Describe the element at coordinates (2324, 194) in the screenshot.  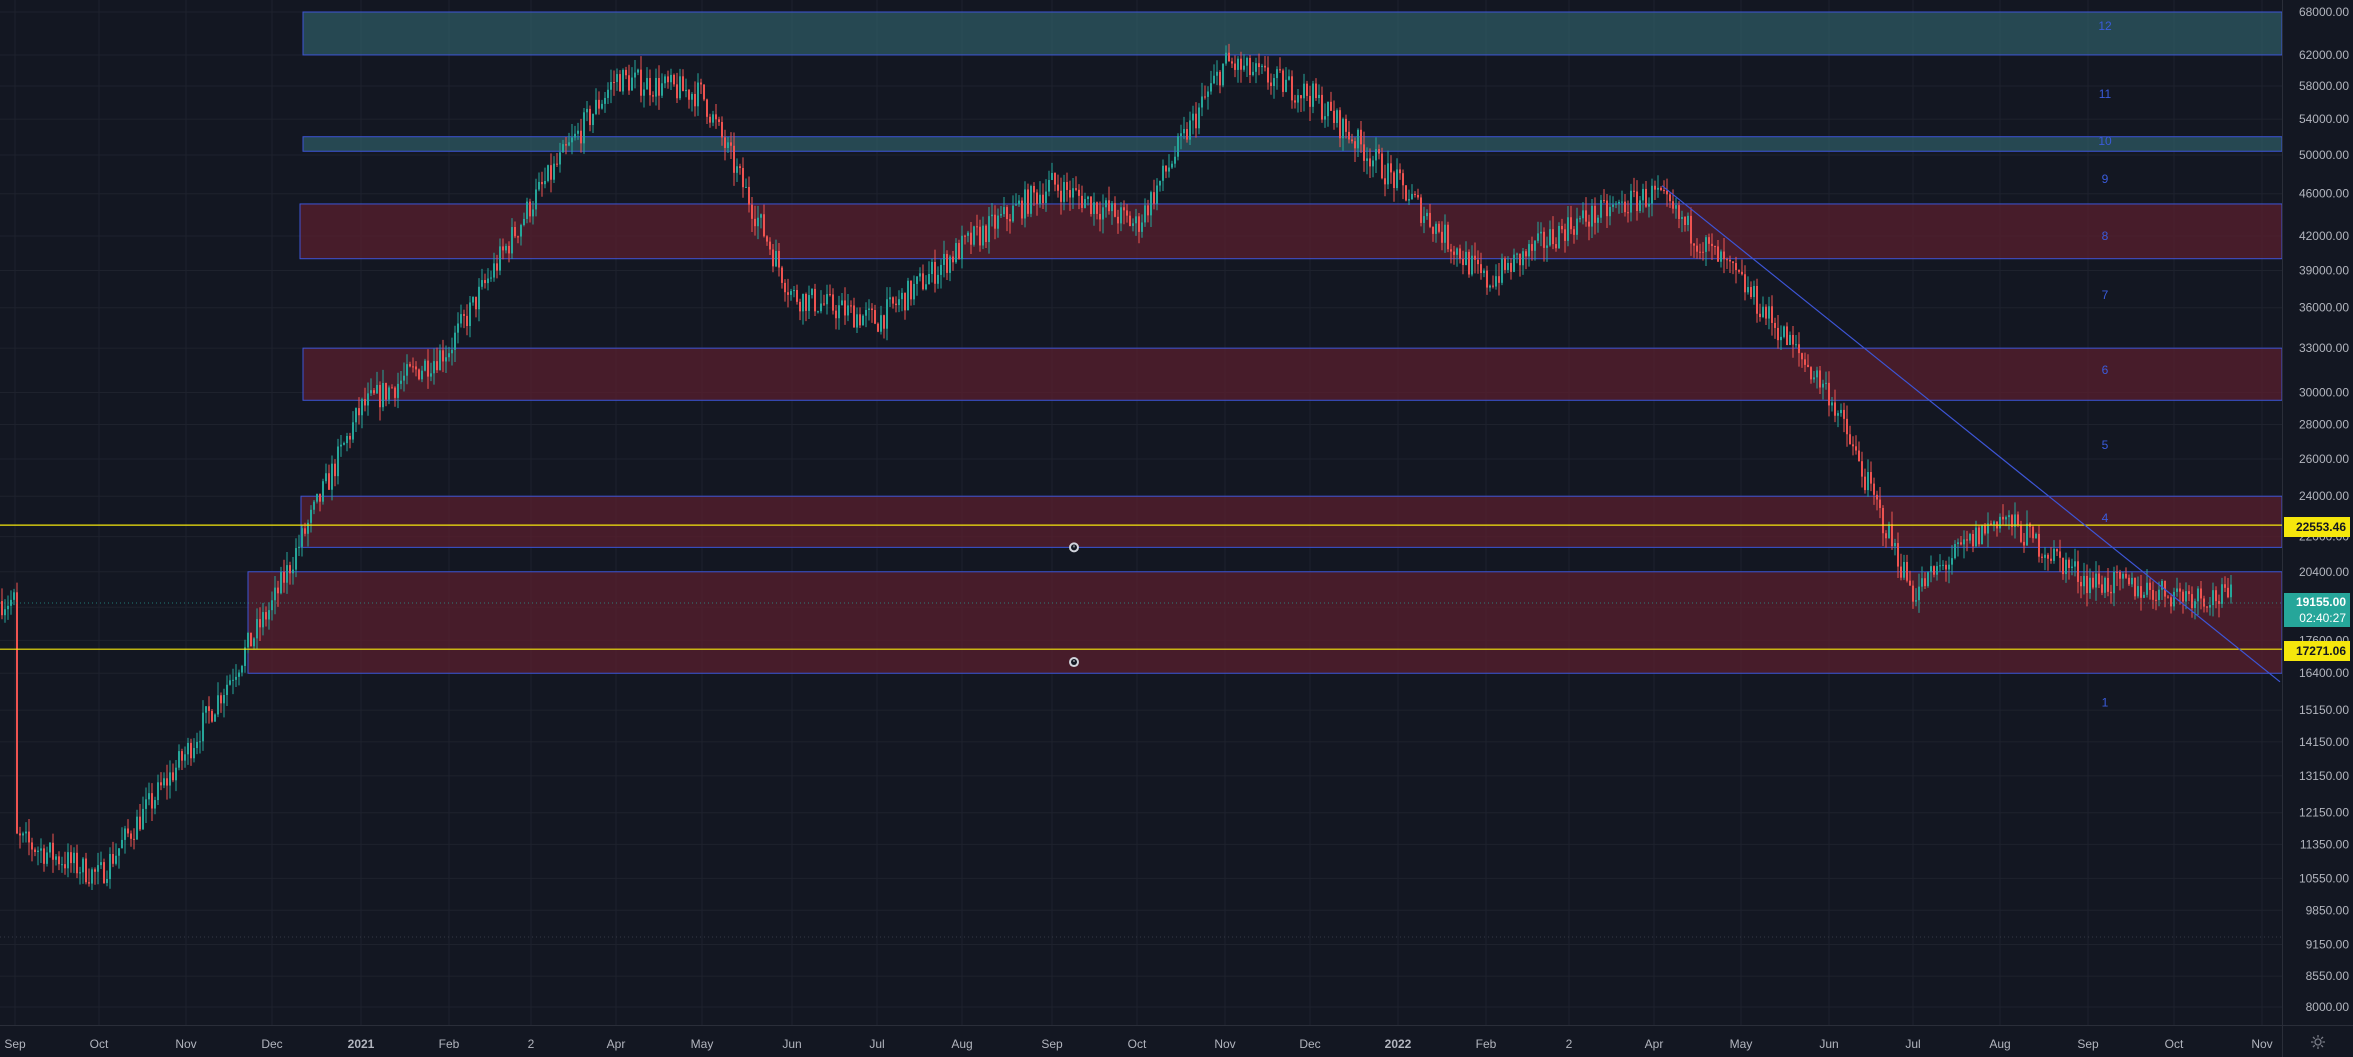
I see `price-tick-label: 46000.00` at that location.